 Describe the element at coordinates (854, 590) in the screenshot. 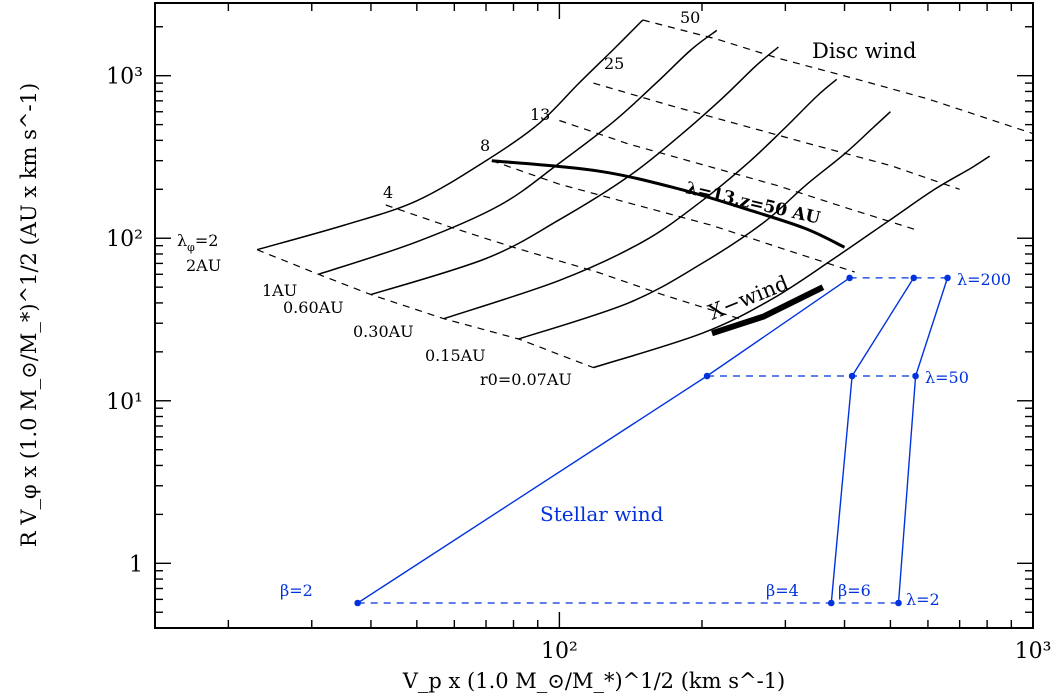

I see `beta-6-label: β=6` at that location.